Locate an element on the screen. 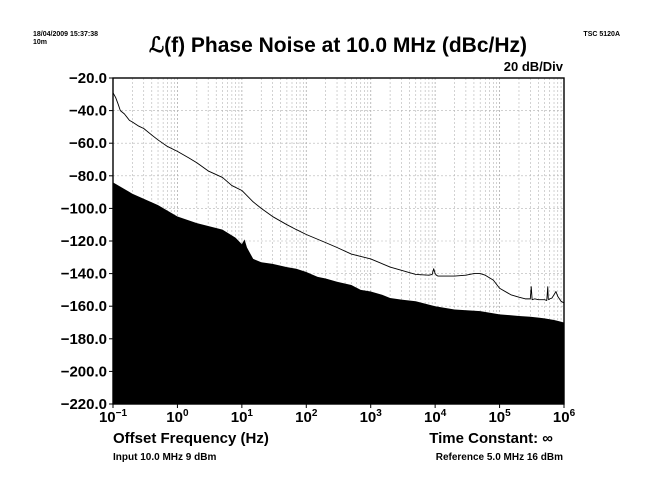 The width and height of the screenshot is (650, 502). instrument-label: TSC 5120A is located at coordinates (601, 34).